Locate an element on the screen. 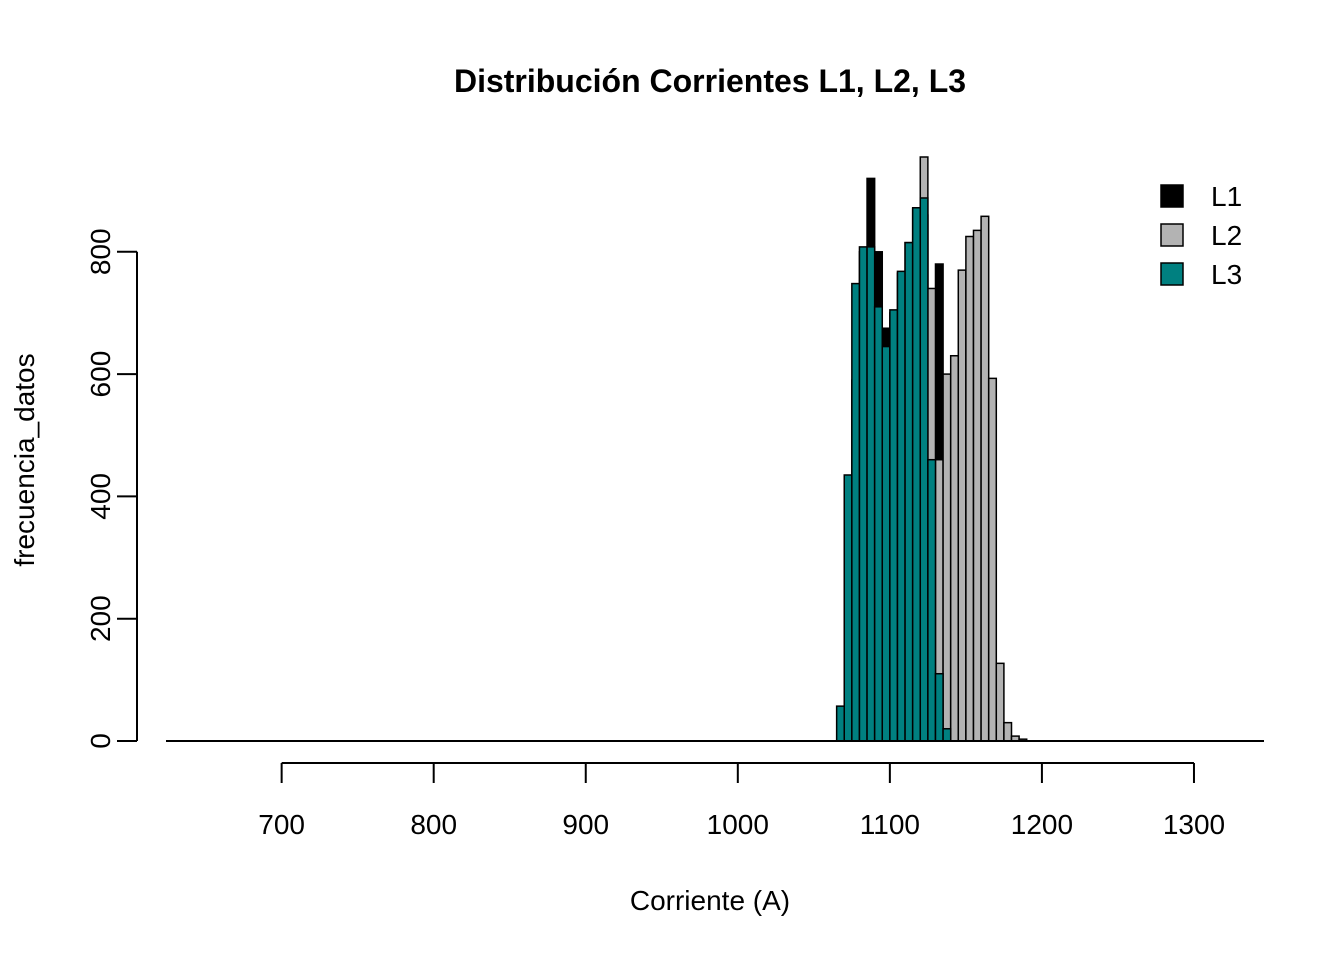 Image resolution: width=1344 pixels, height=965 pixels. x-tick-label-700: 700 is located at coordinates (281, 824).